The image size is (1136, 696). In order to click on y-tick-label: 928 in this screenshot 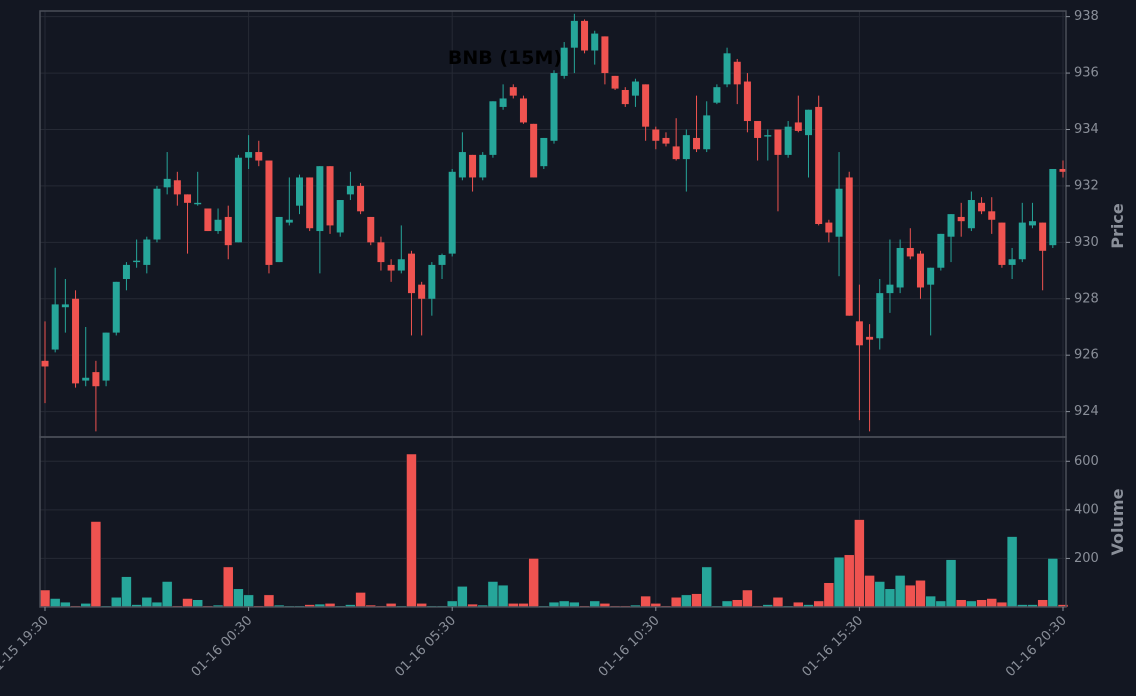, I will do `click(1086, 298)`.